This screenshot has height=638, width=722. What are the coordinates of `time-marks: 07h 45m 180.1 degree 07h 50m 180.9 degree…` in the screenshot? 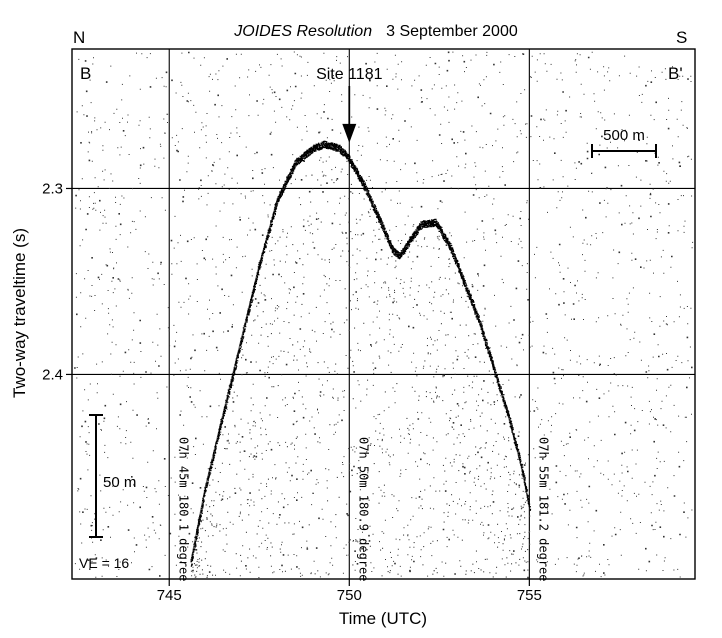 It's located at (363, 509).